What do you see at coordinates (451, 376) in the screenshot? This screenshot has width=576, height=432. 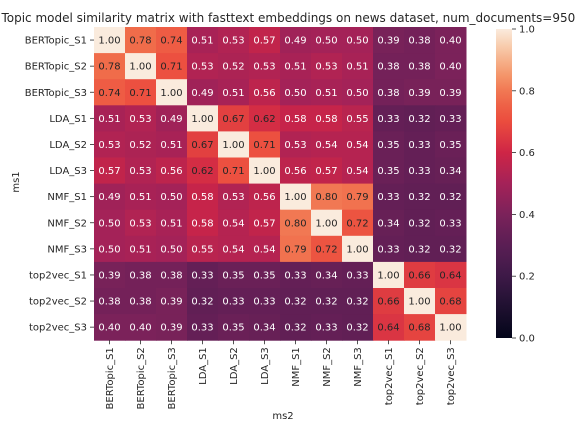 I see `x-tick-label: top2vec_S3` at bounding box center [451, 376].